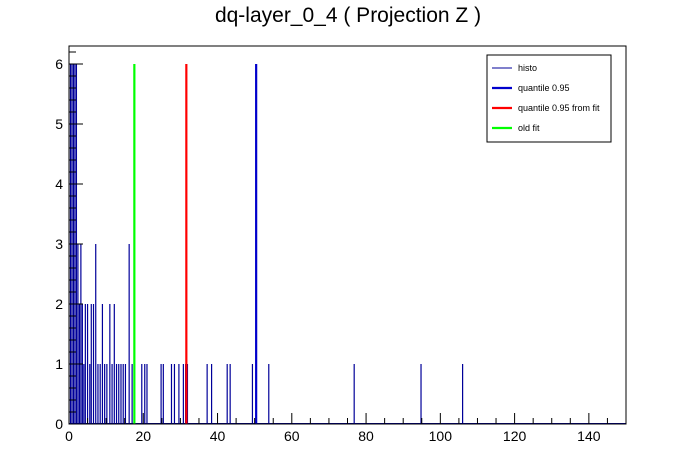 This screenshot has height=472, width=696. What do you see at coordinates (544, 88) in the screenshot?
I see `legend-label: quantile 0.95` at bounding box center [544, 88].